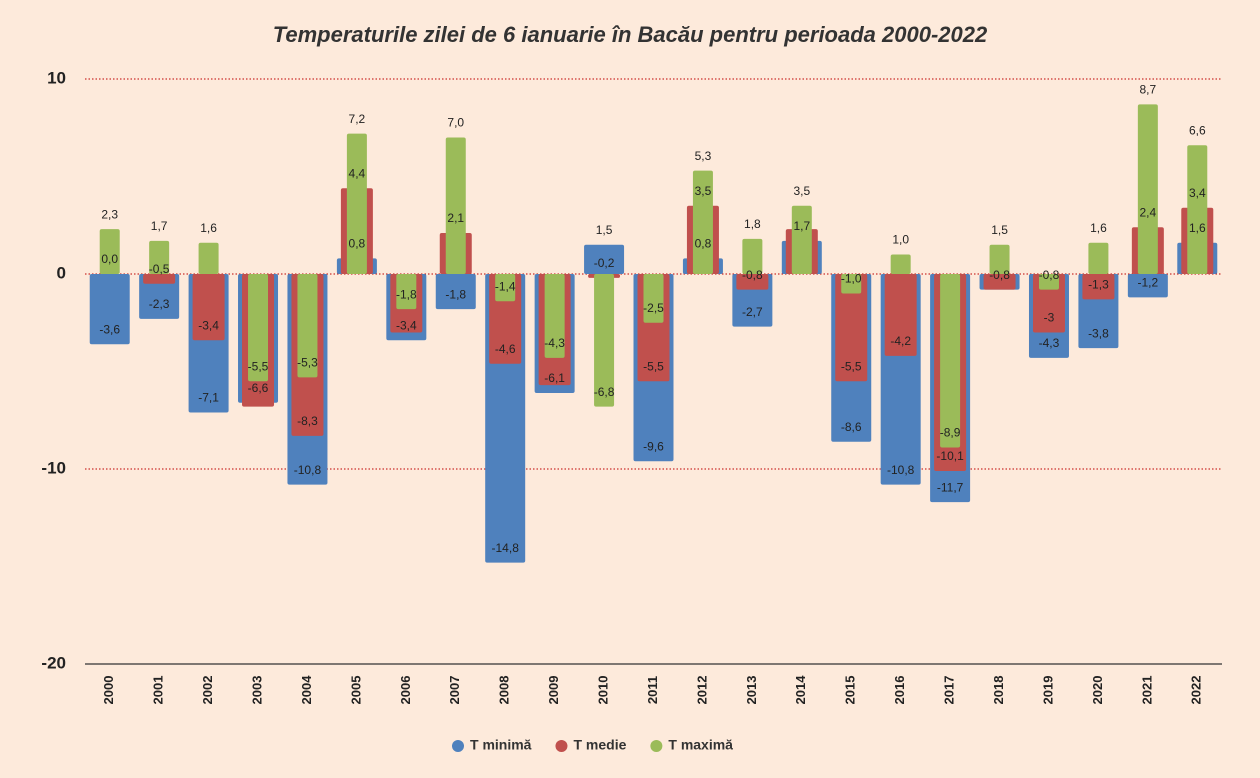  Describe the element at coordinates (950, 487) in the screenshot. I see `data-label: -11,7` at that location.